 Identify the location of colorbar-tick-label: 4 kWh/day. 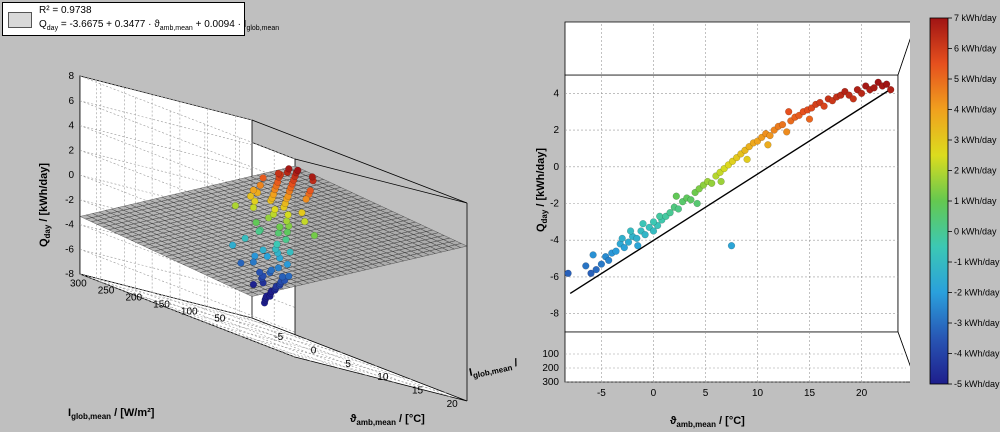
(975, 110).